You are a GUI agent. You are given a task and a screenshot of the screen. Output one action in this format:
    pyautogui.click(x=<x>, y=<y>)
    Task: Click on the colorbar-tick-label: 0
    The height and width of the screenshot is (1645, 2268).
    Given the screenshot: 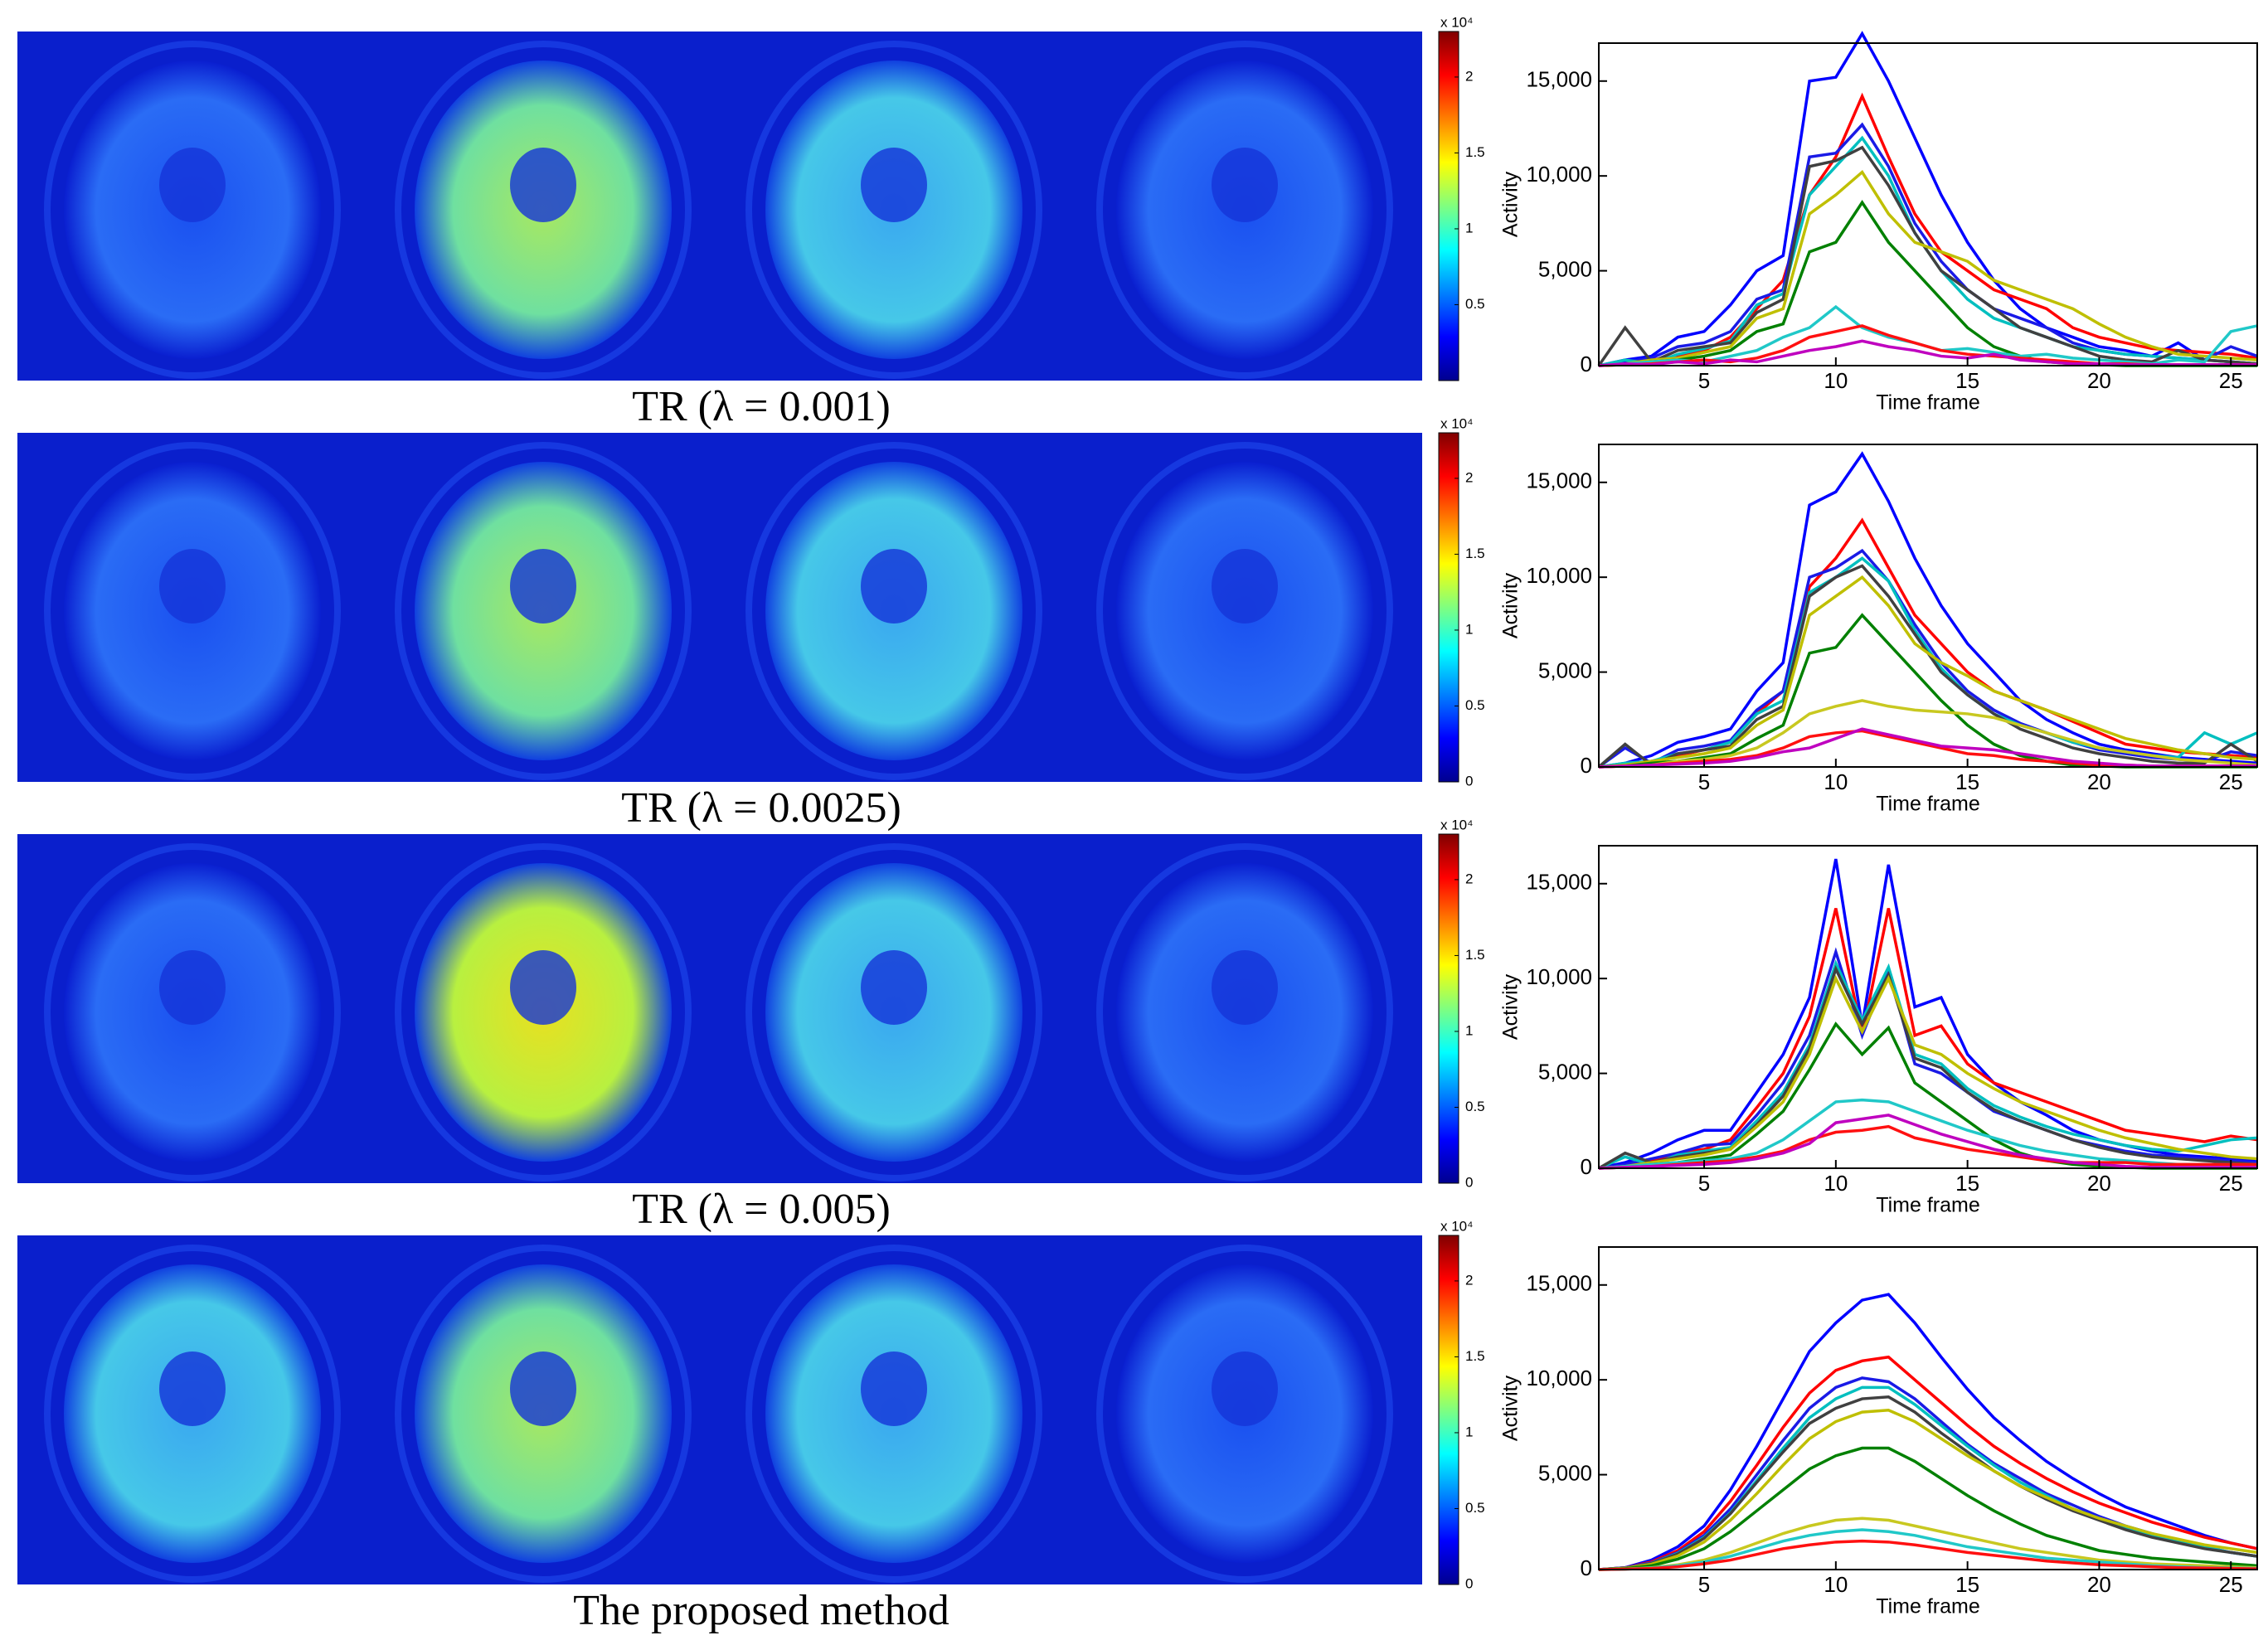 What is the action you would take?
    pyautogui.click(x=1469, y=1182)
    